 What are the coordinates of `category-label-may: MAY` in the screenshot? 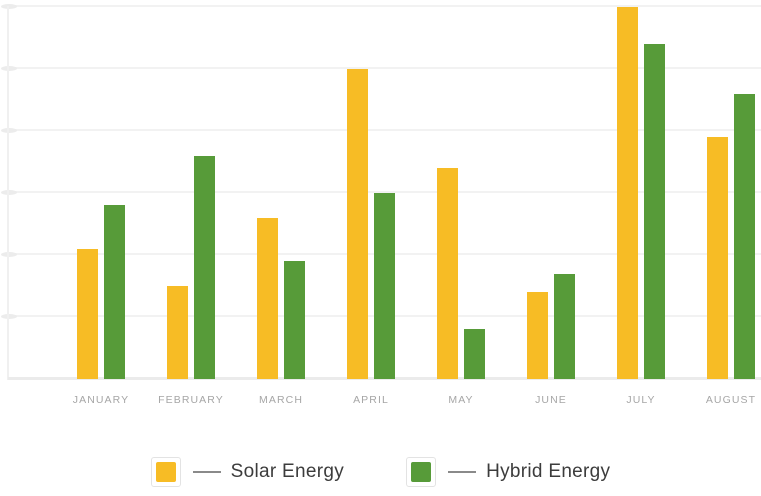 It's located at (461, 400).